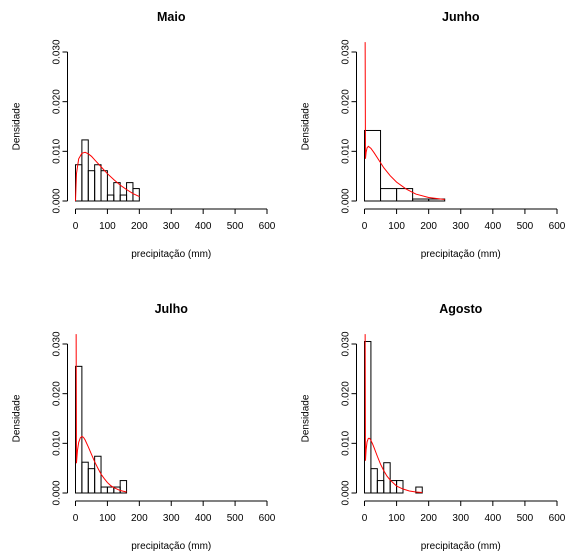 This screenshot has height=559, width=570. What do you see at coordinates (461, 17) in the screenshot?
I see `panel-title: Junho` at bounding box center [461, 17].